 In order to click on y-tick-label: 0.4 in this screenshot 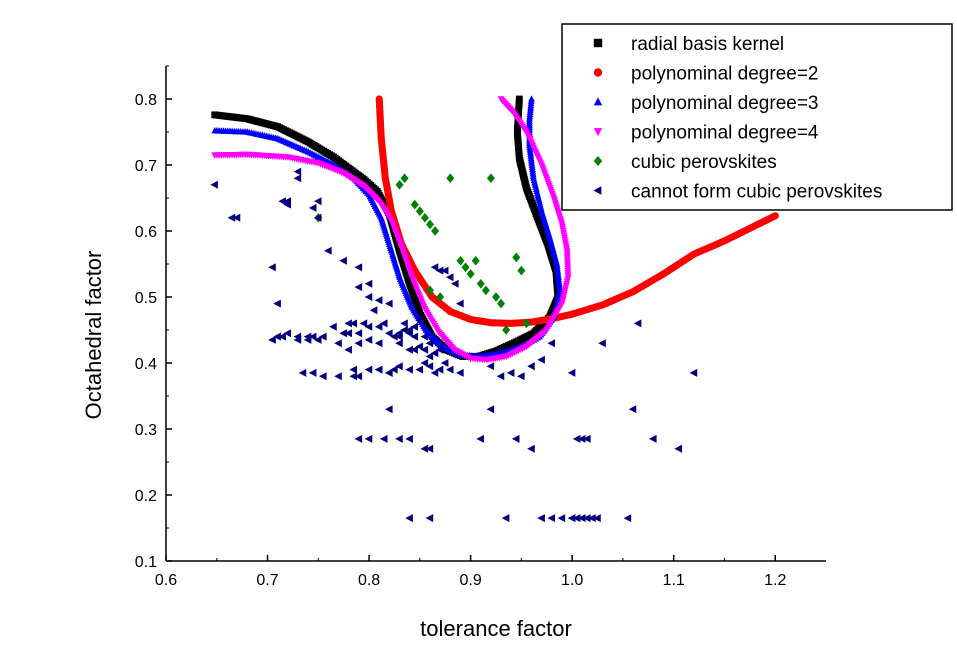, I will do `click(146, 364)`.